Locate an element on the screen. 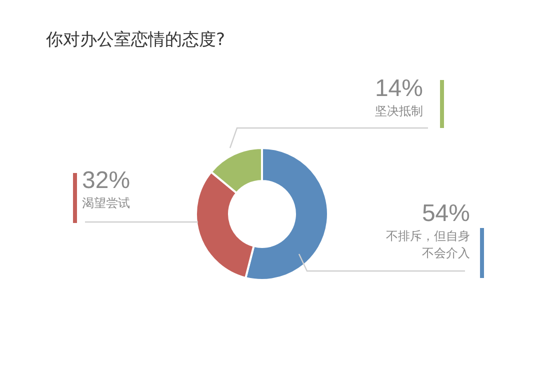 The height and width of the screenshot is (374, 550). chart-title: 你对办公室恋情的态度? is located at coordinates (136, 40).